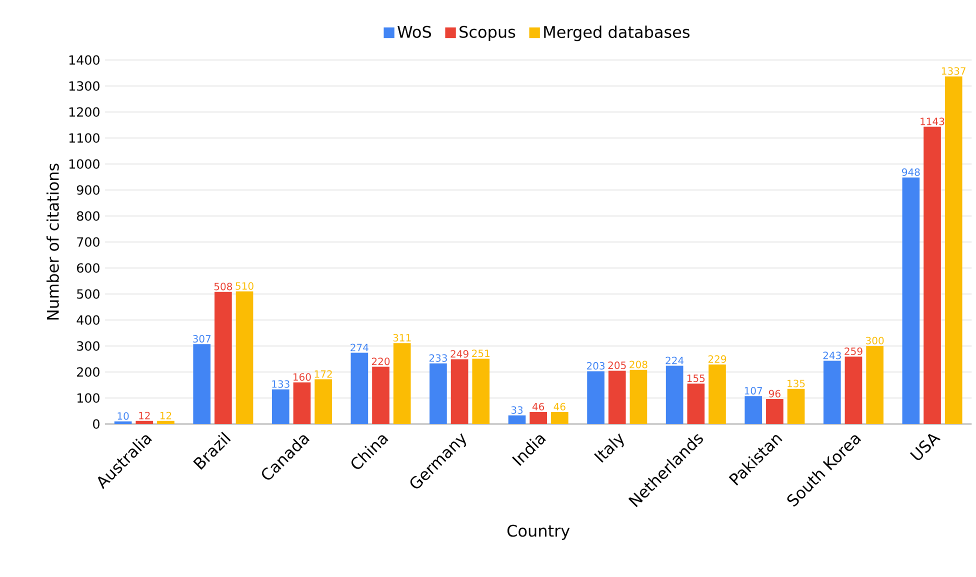 The height and width of the screenshot is (577, 976). I want to click on data-label: 205, so click(617, 366).